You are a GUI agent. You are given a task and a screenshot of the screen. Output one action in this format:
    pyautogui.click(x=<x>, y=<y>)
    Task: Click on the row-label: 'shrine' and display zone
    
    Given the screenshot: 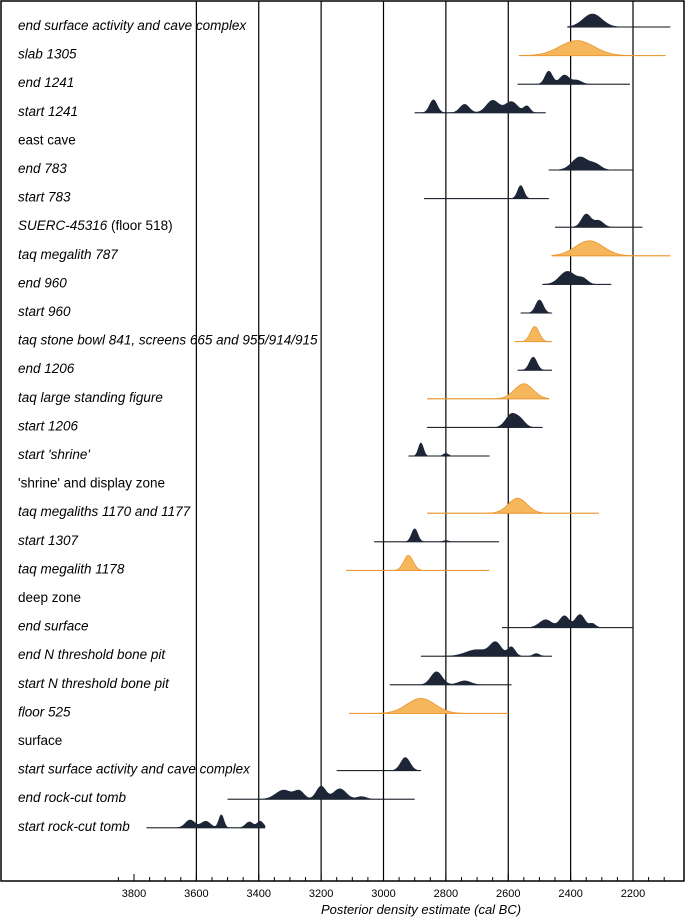 What is the action you would take?
    pyautogui.click(x=91, y=483)
    